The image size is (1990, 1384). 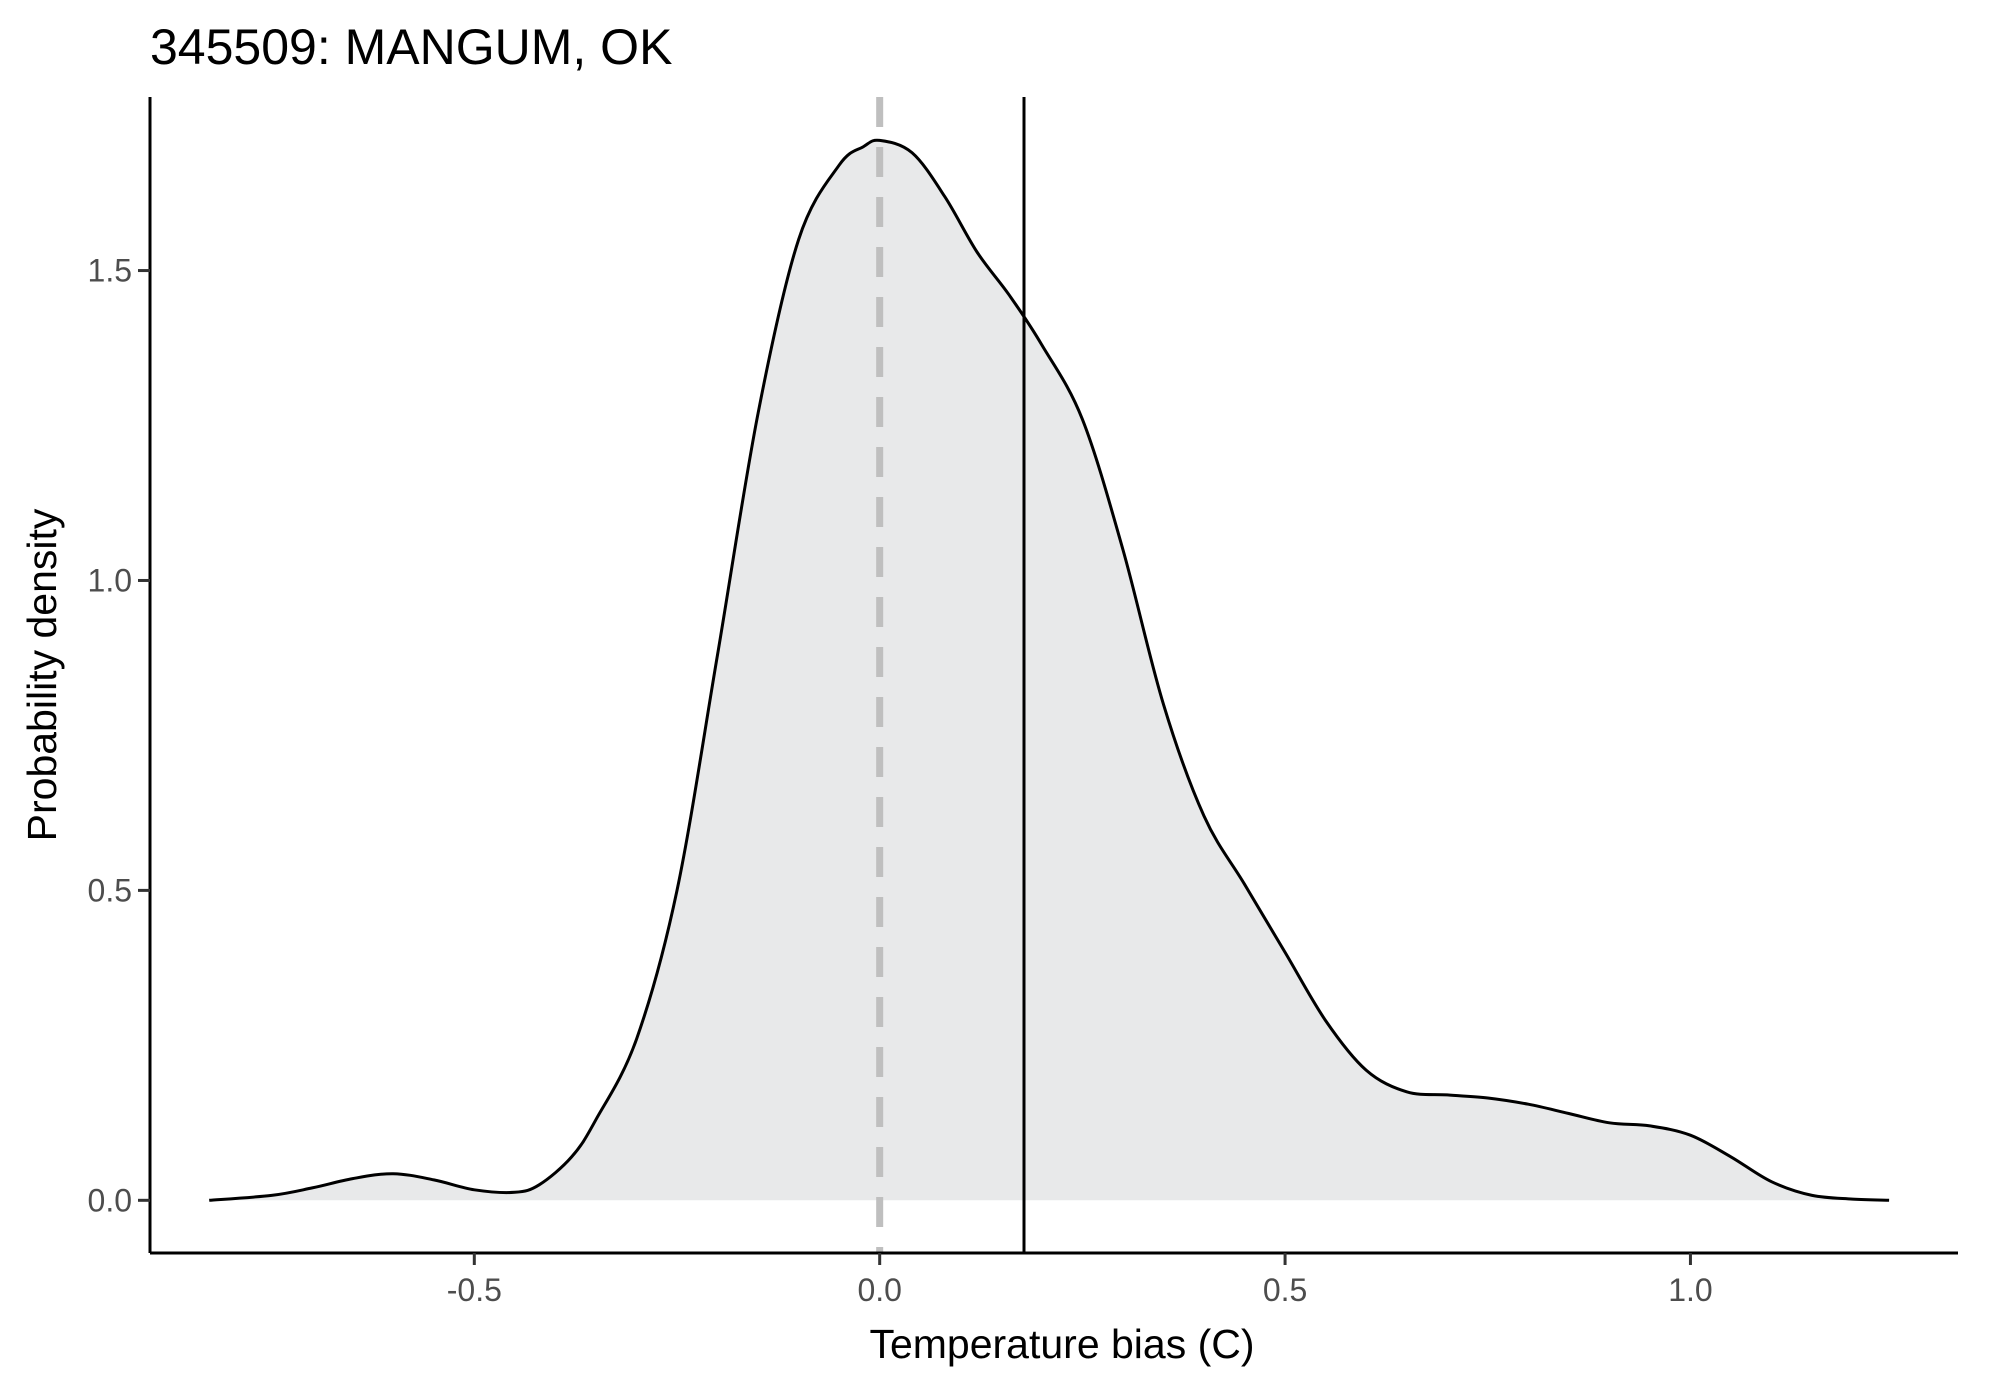 What do you see at coordinates (879, 1290) in the screenshot?
I see `x-tick-label: 0.0` at bounding box center [879, 1290].